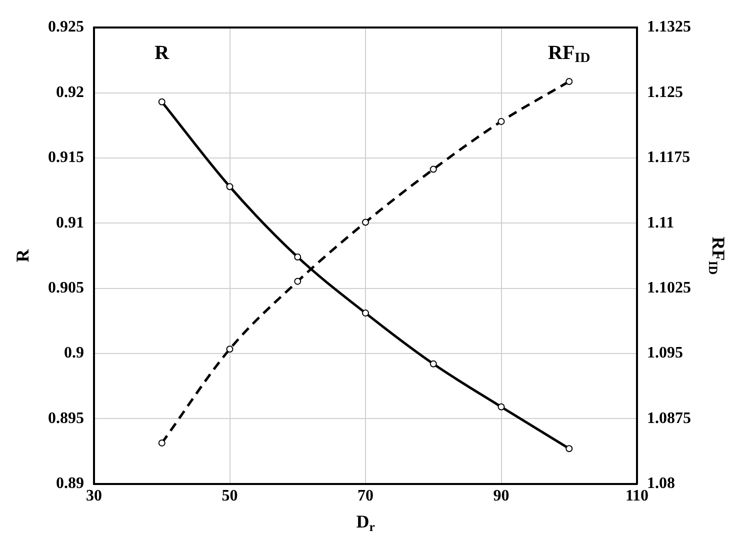 The image size is (739, 545). I want to click on y2-tick-label: 1.11, so click(660, 223).